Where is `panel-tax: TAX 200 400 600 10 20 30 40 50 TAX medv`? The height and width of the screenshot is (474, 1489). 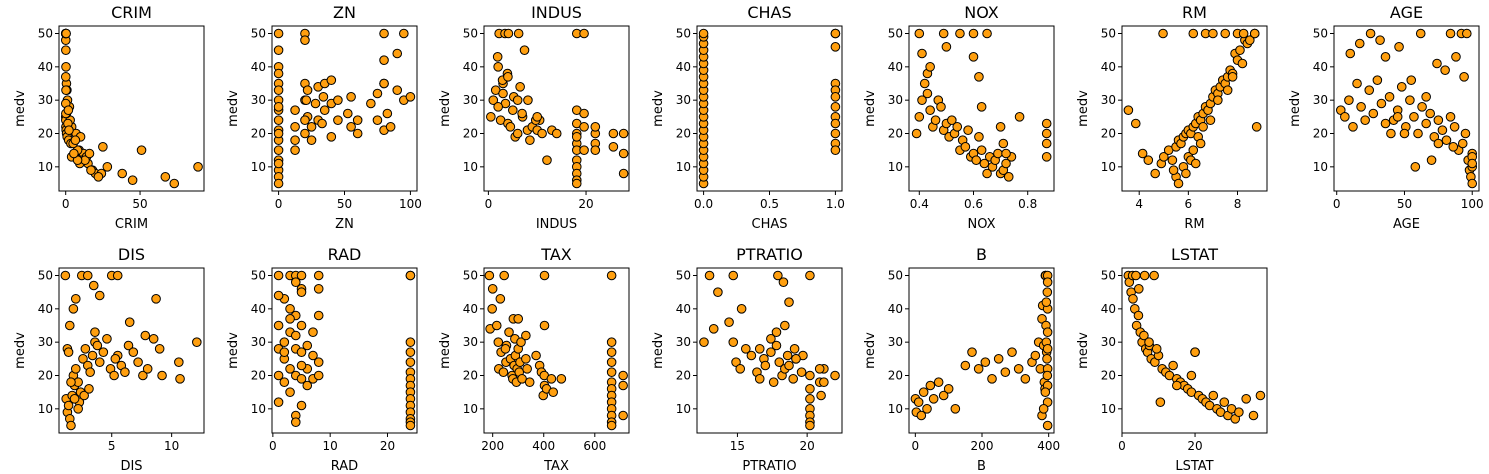 panel-tax: TAX 200 400 600 10 20 30 40 50 TAX medv is located at coordinates (534, 359).